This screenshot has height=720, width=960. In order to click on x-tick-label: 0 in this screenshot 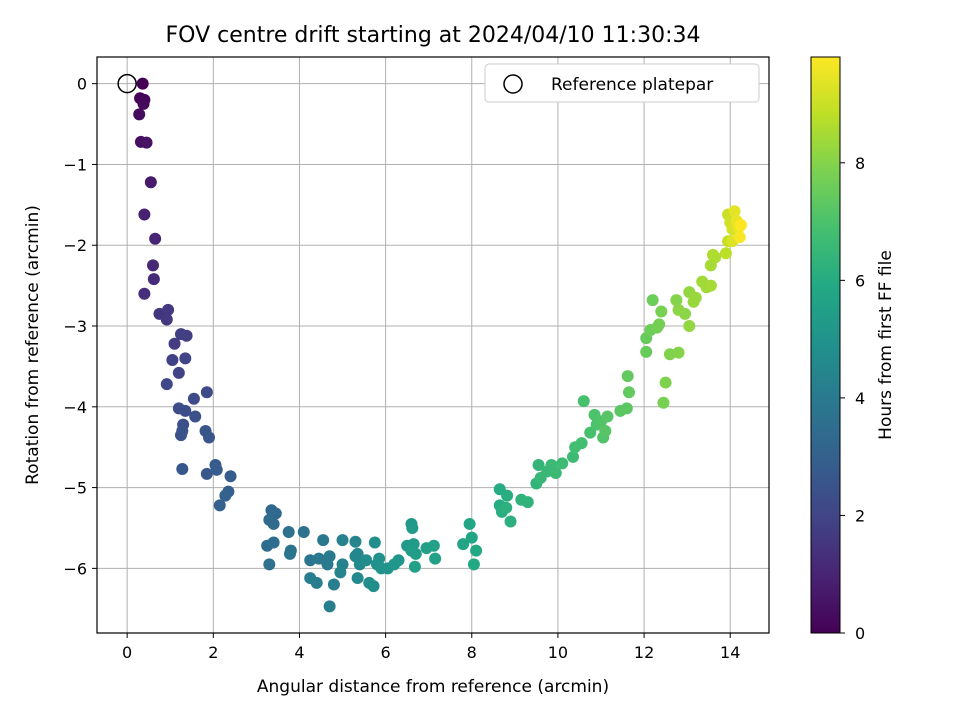, I will do `click(127, 652)`.